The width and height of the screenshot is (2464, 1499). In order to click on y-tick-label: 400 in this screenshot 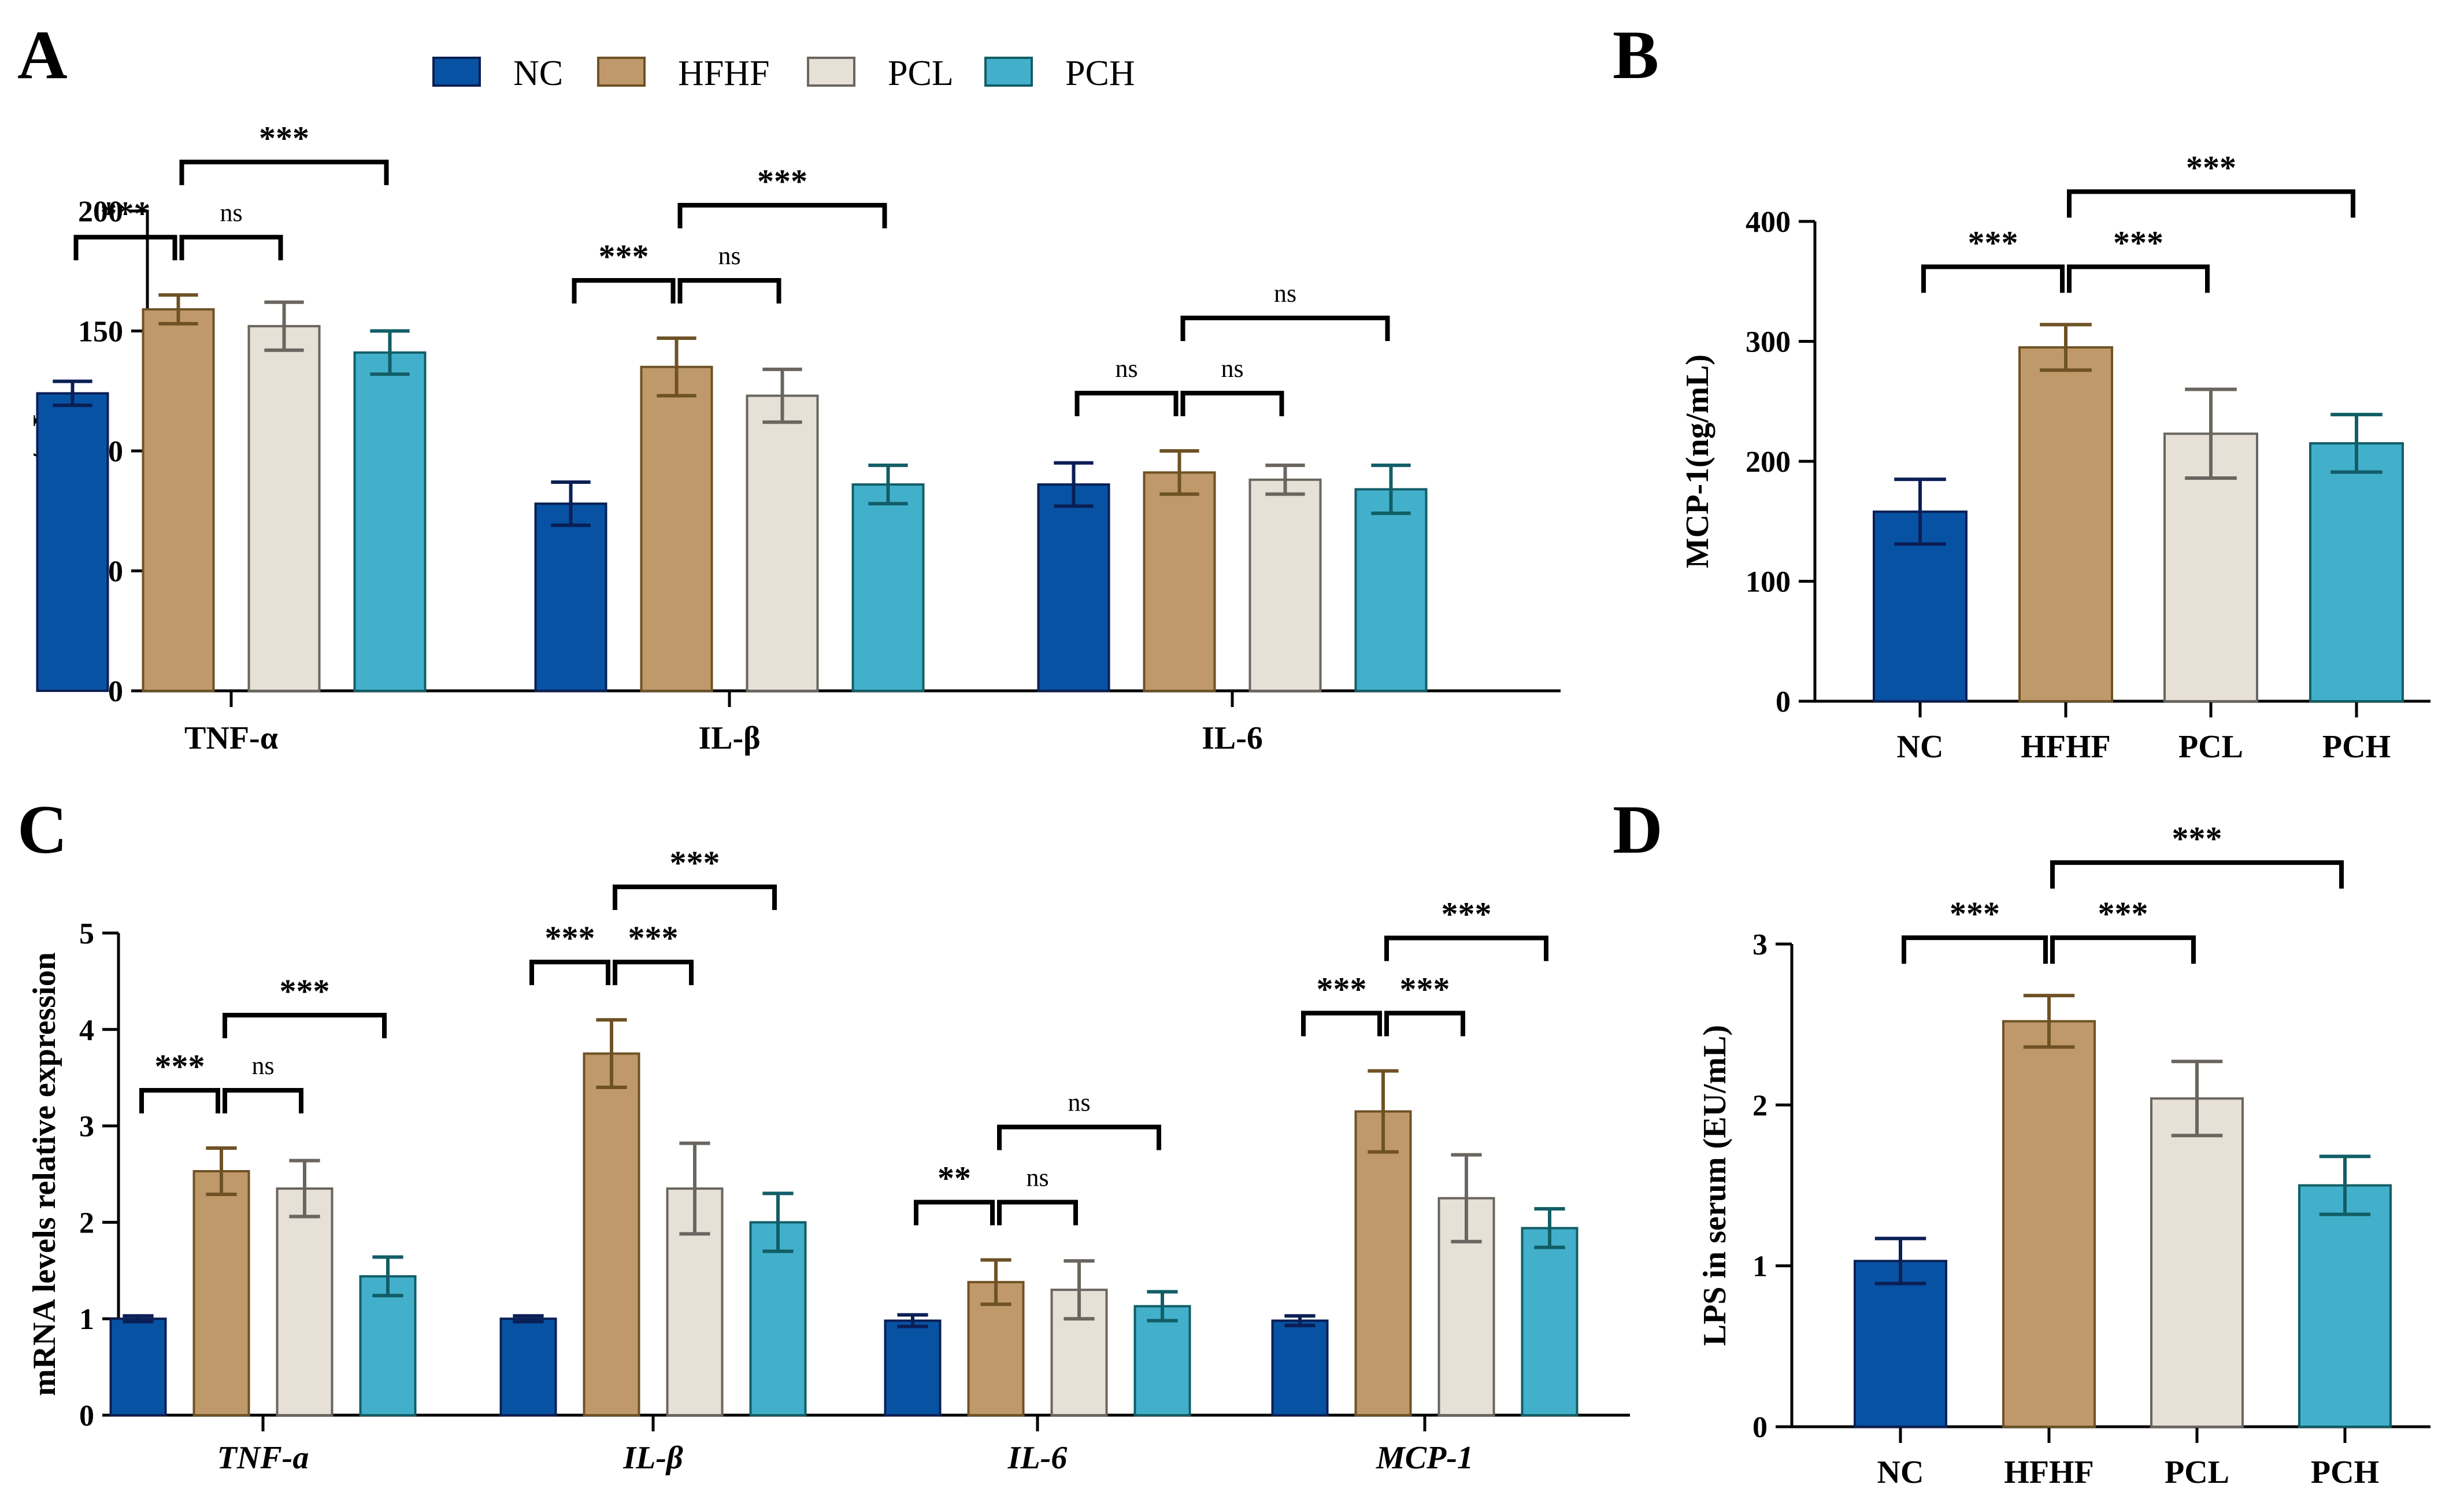, I will do `click(1768, 222)`.